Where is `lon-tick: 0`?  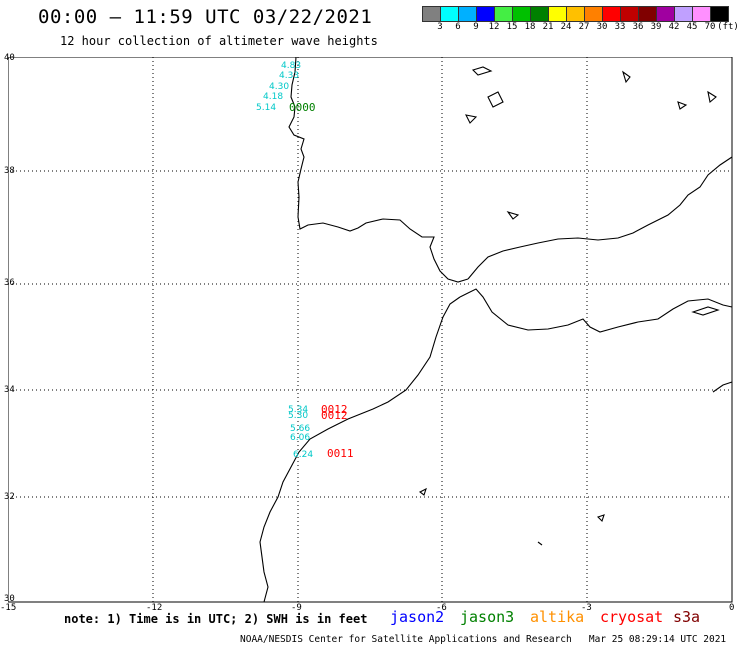
lon-tick: 0 is located at coordinates (732, 608).